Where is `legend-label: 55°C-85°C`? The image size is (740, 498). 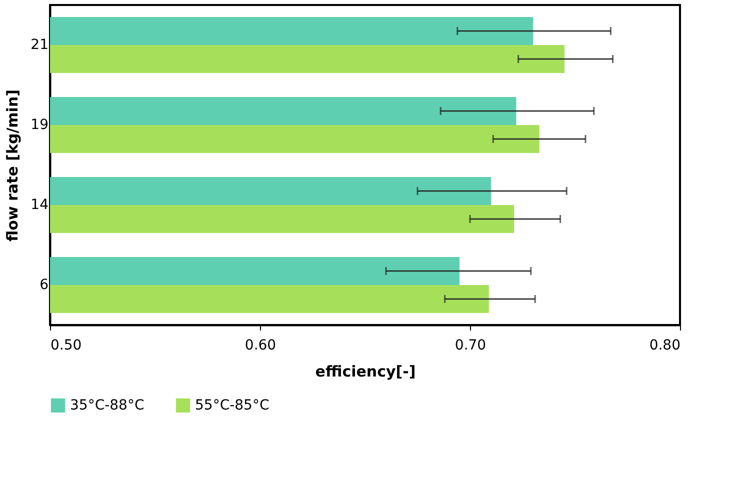 legend-label: 55°C-85°C is located at coordinates (232, 405).